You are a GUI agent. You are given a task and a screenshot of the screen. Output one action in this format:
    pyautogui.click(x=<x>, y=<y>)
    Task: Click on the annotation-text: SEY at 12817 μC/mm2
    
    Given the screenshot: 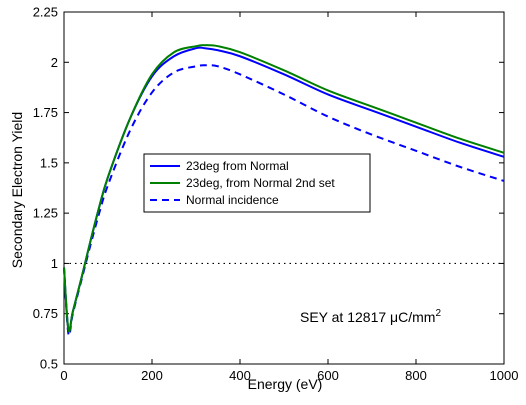 What is the action you would take?
    pyautogui.click(x=370, y=316)
    